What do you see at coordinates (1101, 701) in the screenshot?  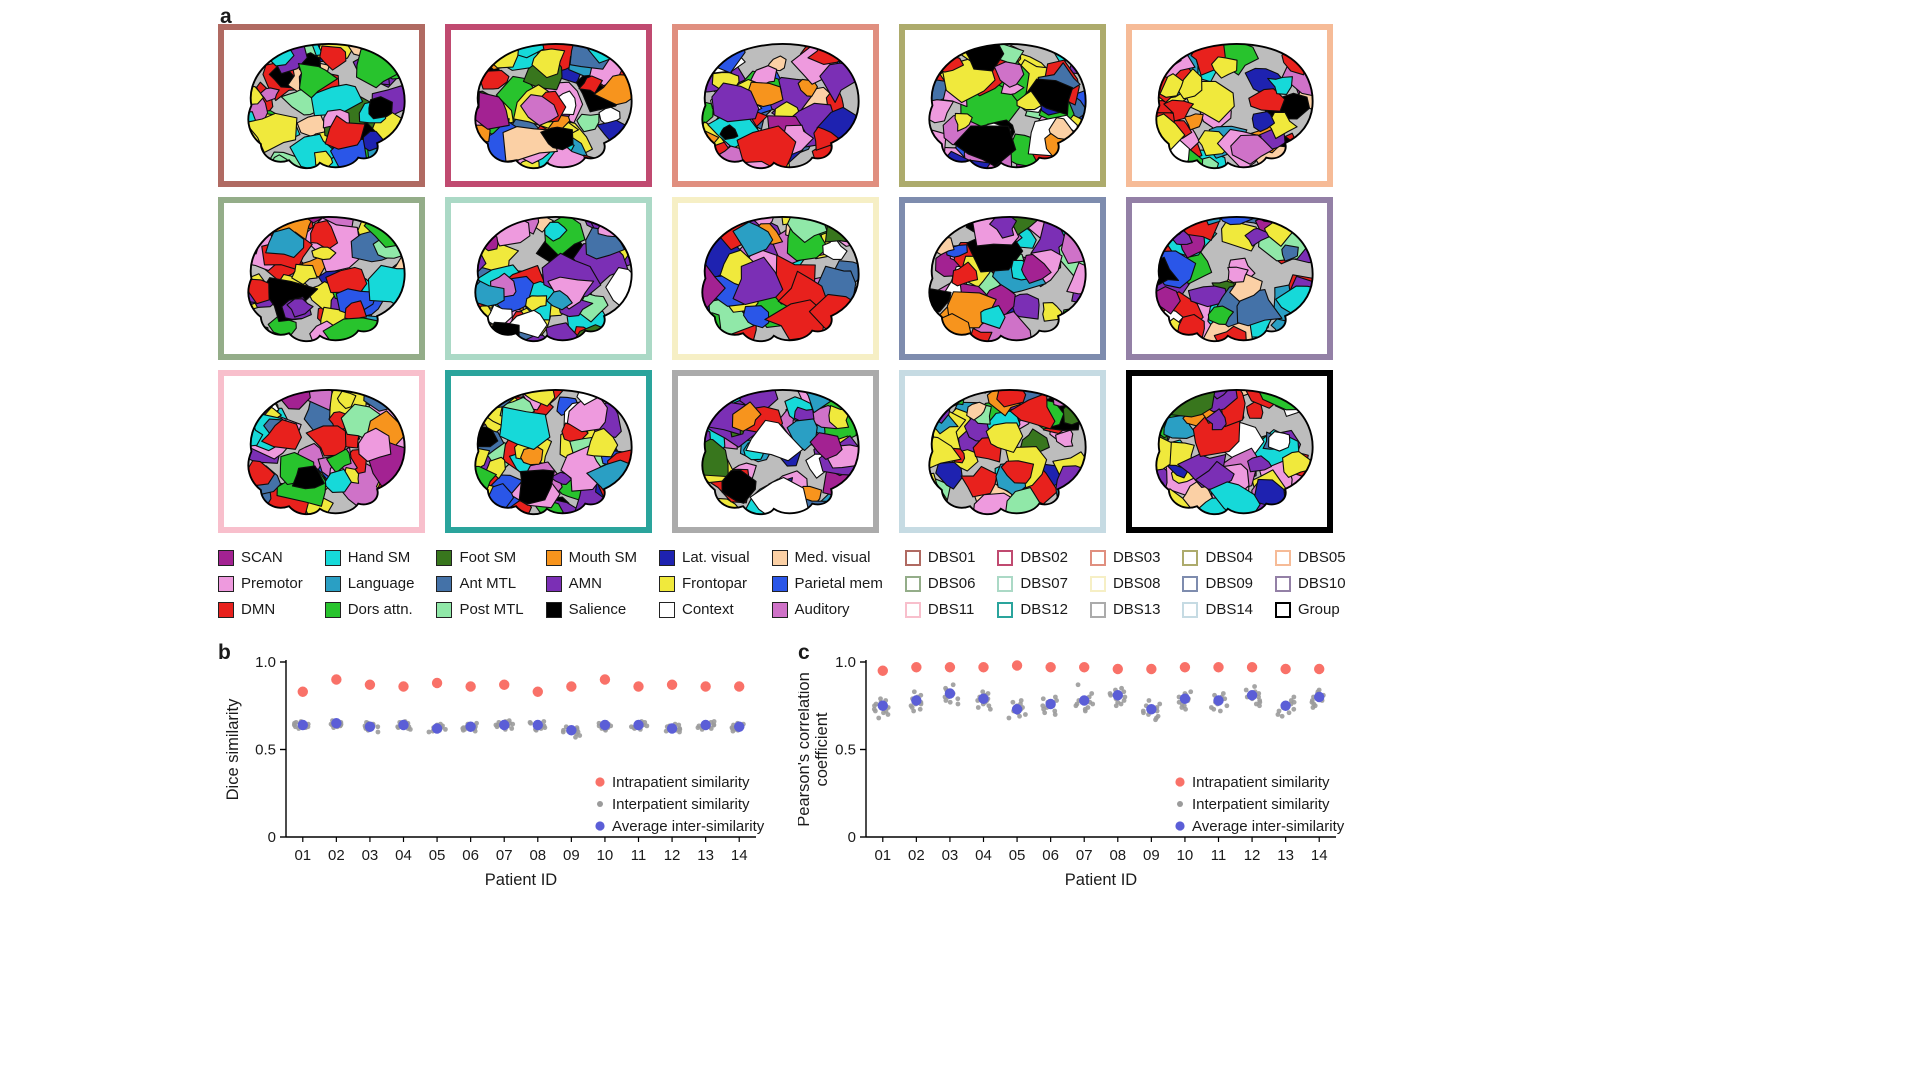 I see `average-inter-similarity-points` at bounding box center [1101, 701].